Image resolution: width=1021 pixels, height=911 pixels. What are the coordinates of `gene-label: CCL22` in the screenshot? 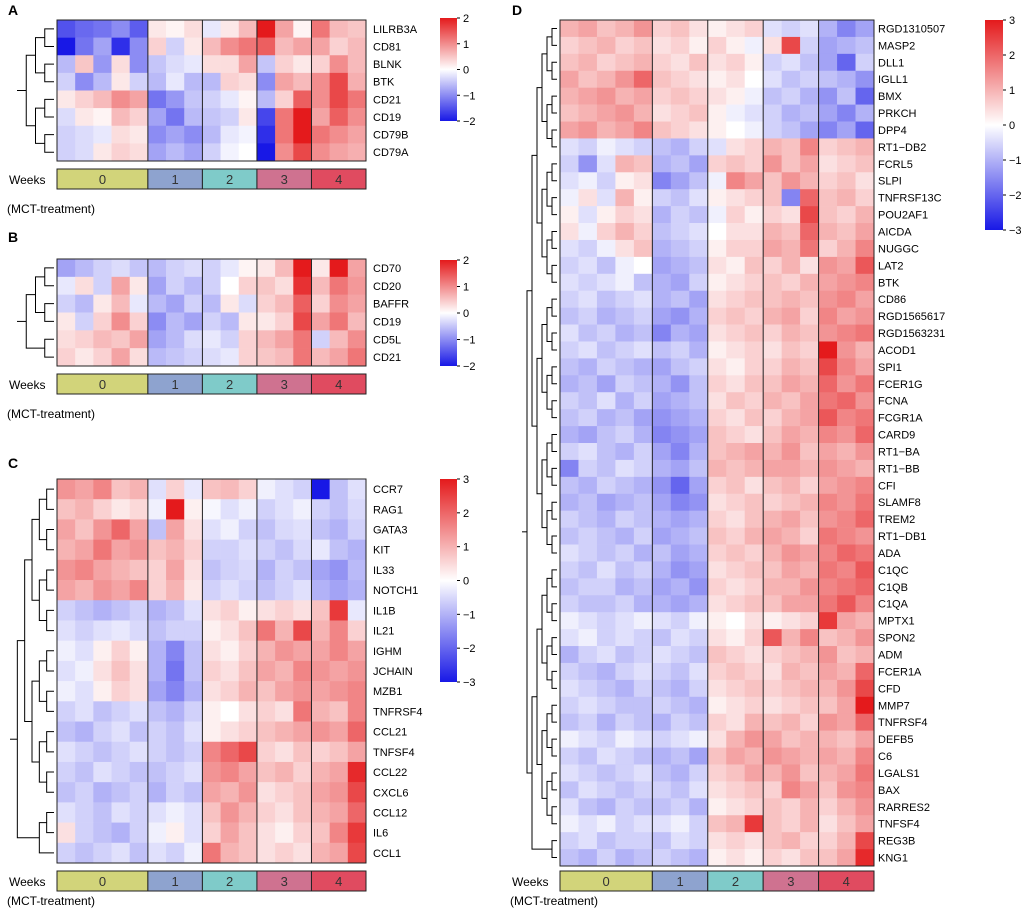 It's located at (390, 773).